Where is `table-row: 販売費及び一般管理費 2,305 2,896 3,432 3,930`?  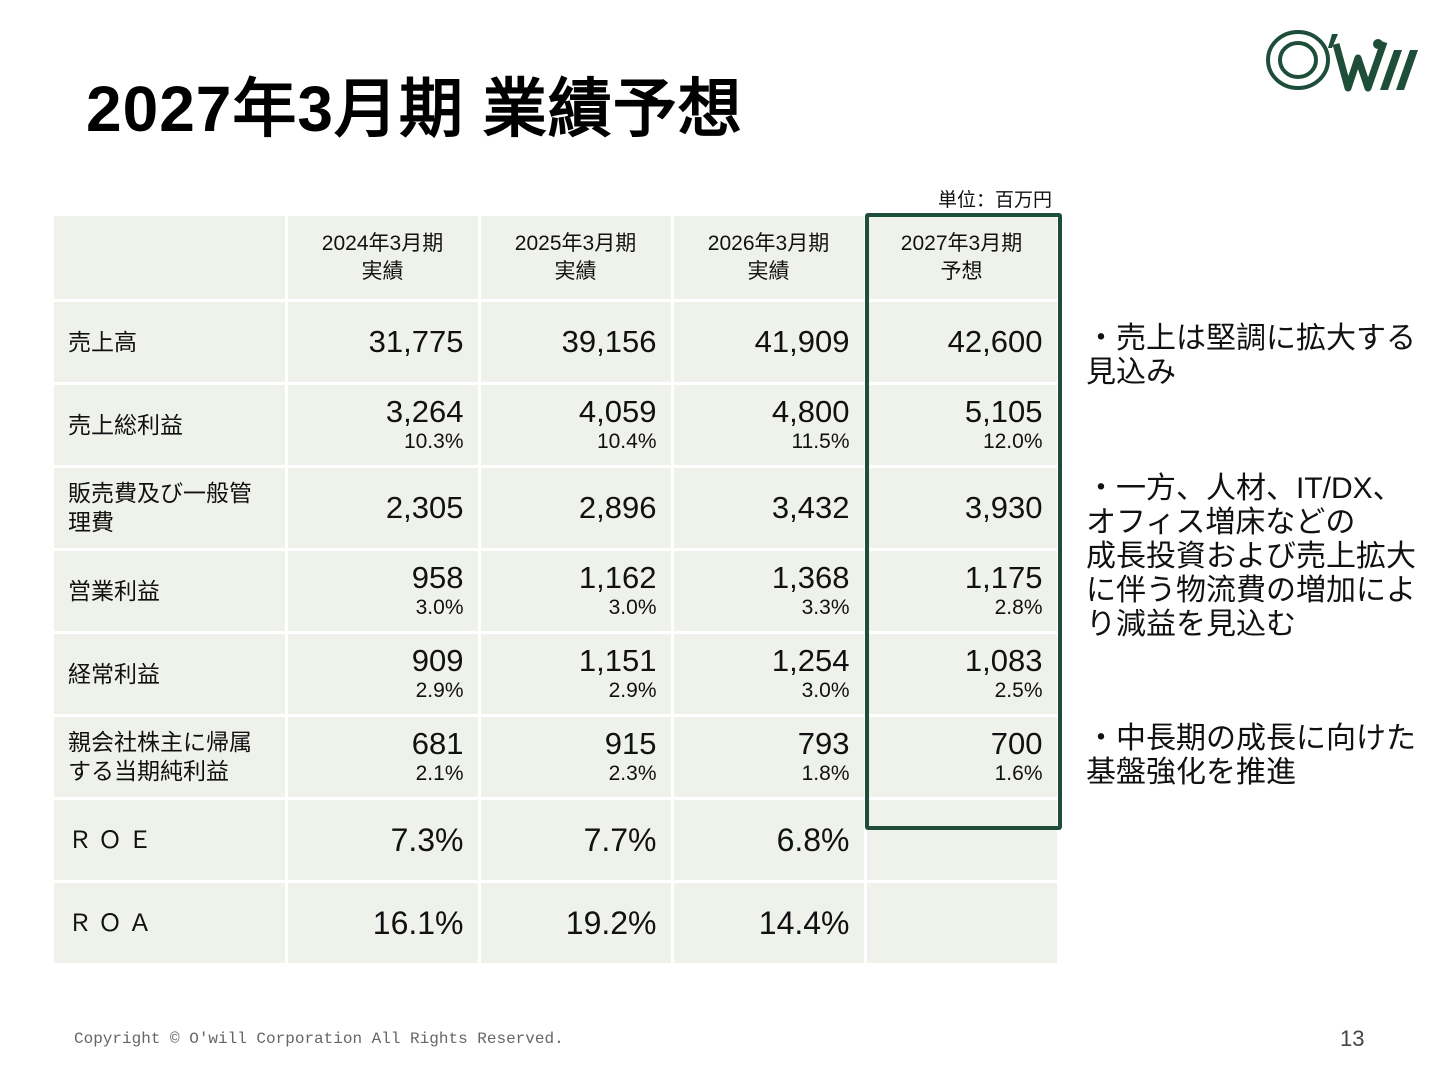 table-row: 販売費及び一般管理費 2,305 2,896 3,432 3,930 is located at coordinates (557, 508).